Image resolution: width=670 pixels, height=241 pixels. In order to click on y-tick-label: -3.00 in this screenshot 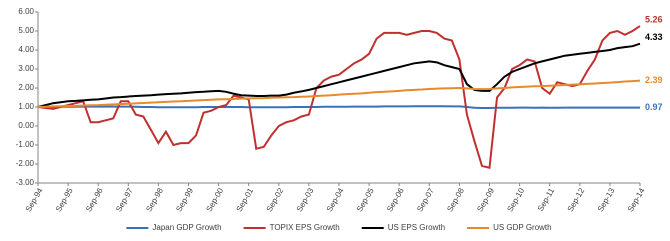, I will do `click(25, 182)`.